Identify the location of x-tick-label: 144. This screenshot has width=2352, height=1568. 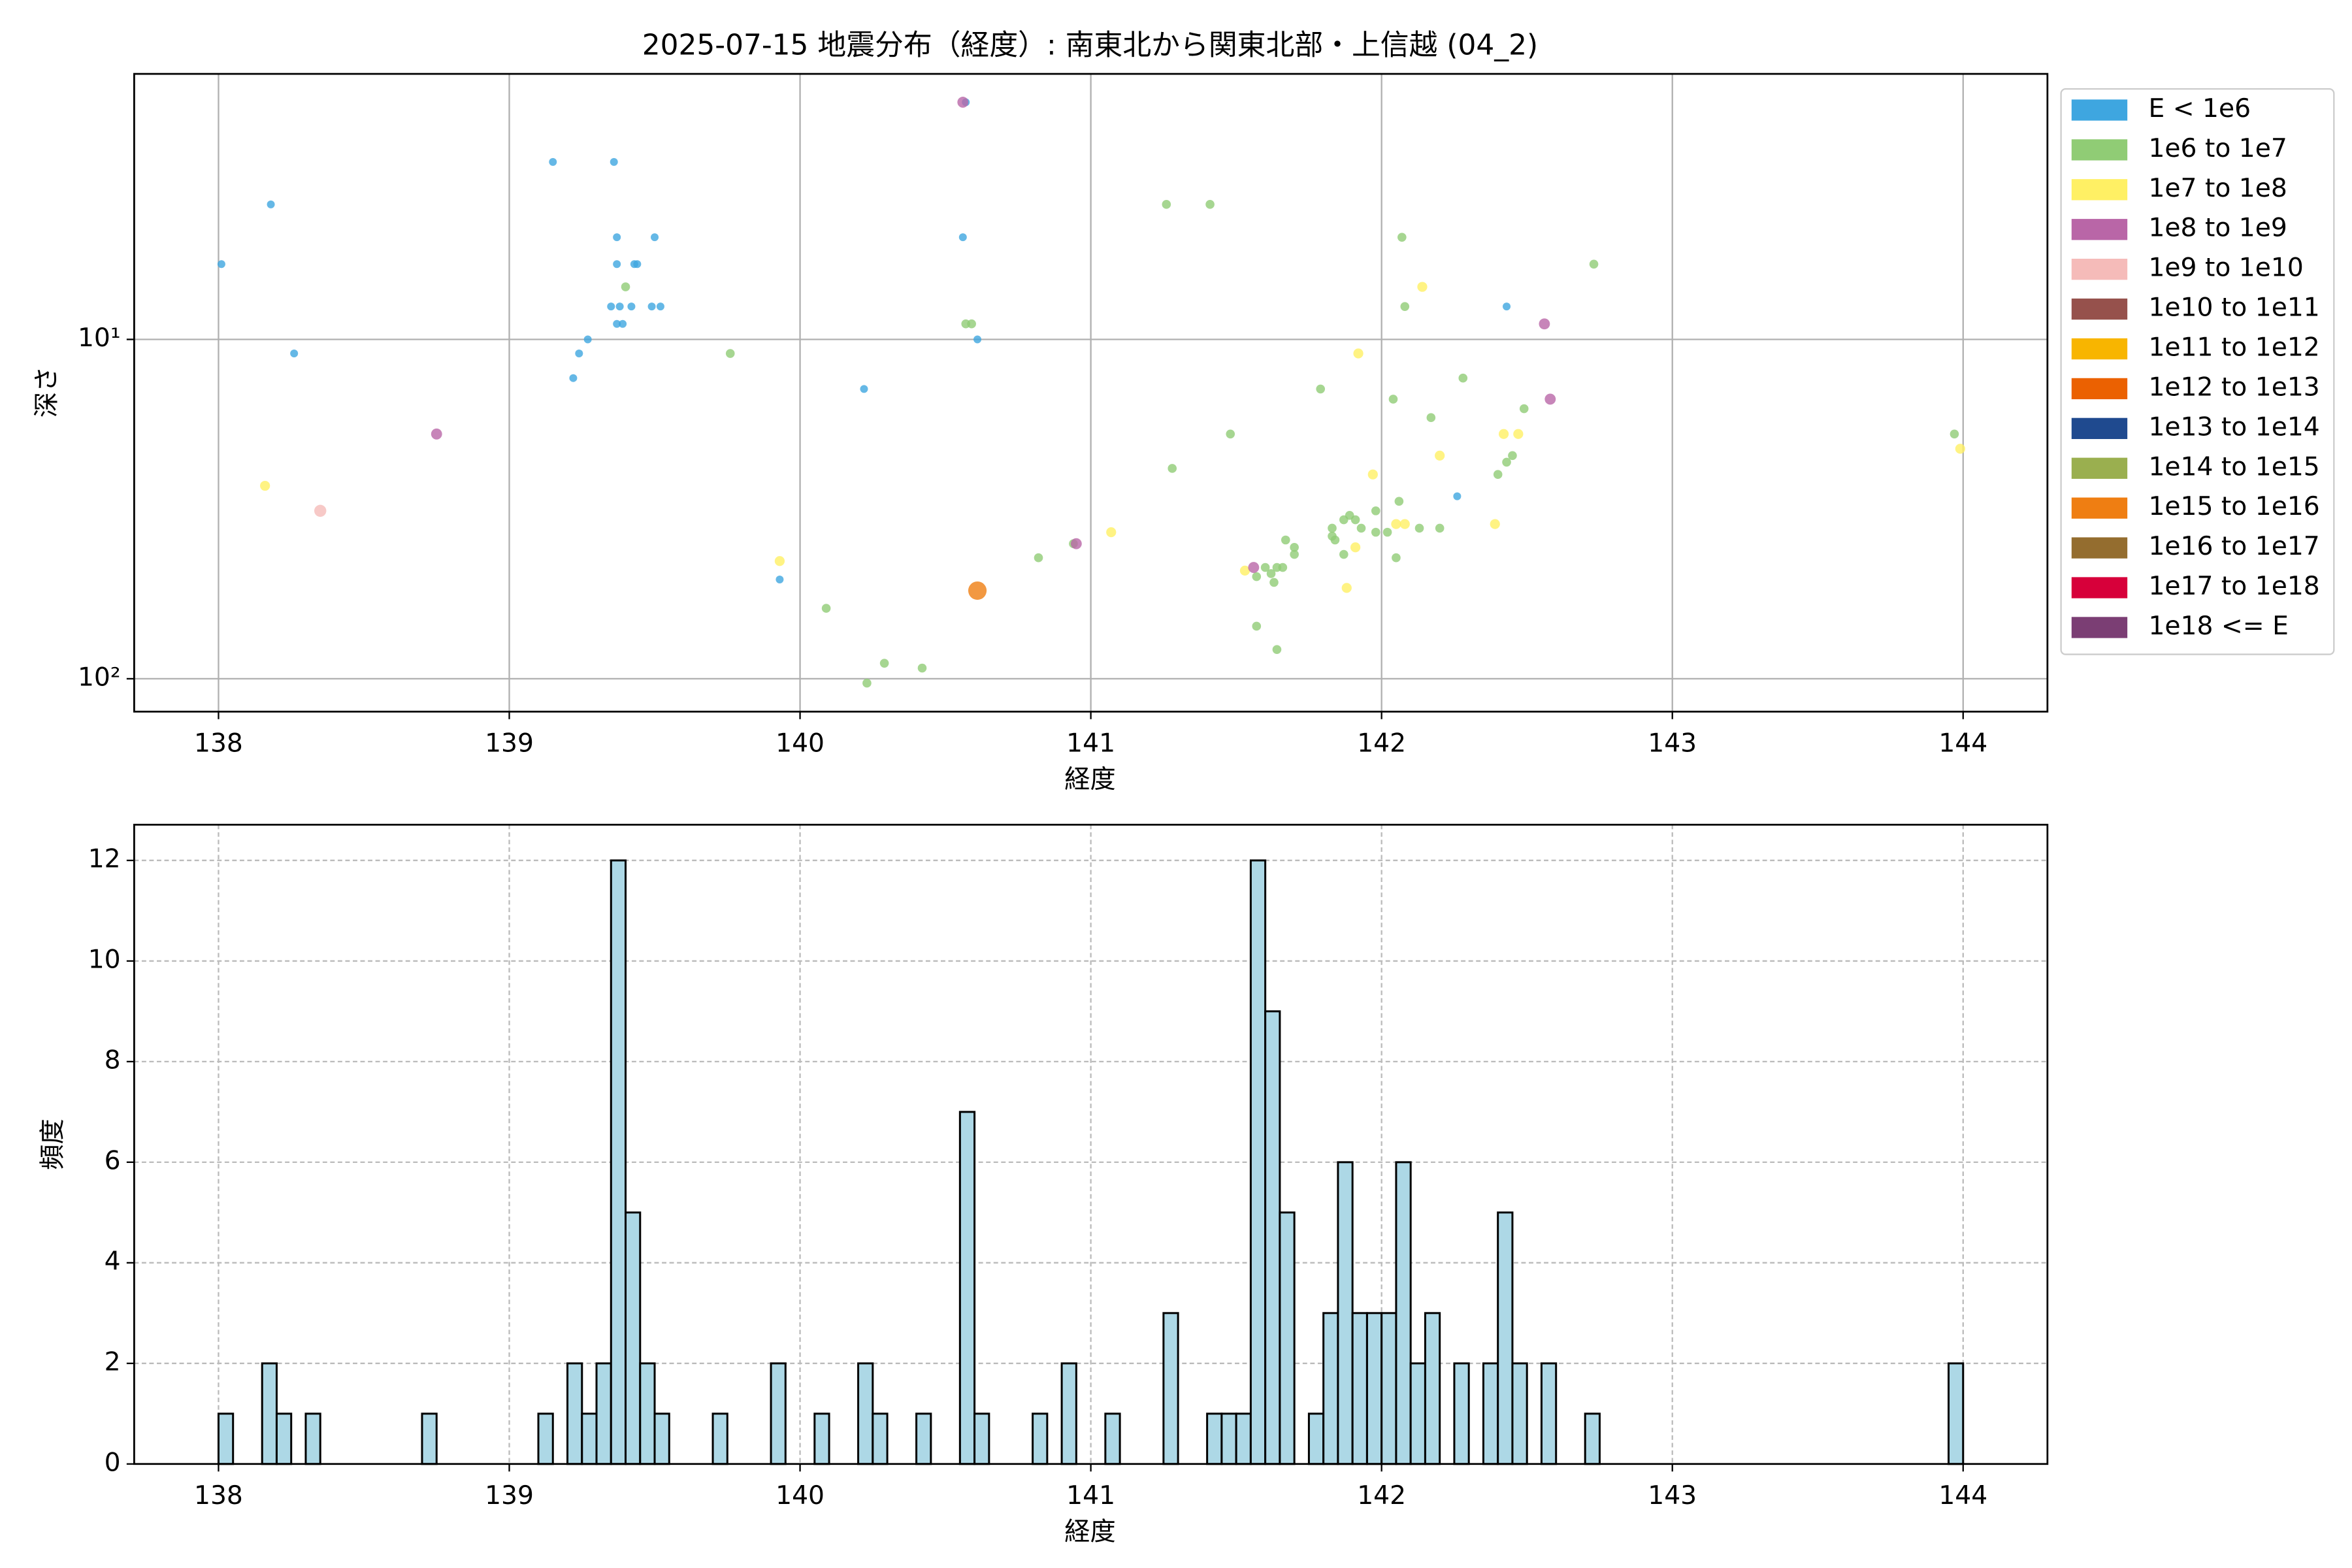
(1962, 1496).